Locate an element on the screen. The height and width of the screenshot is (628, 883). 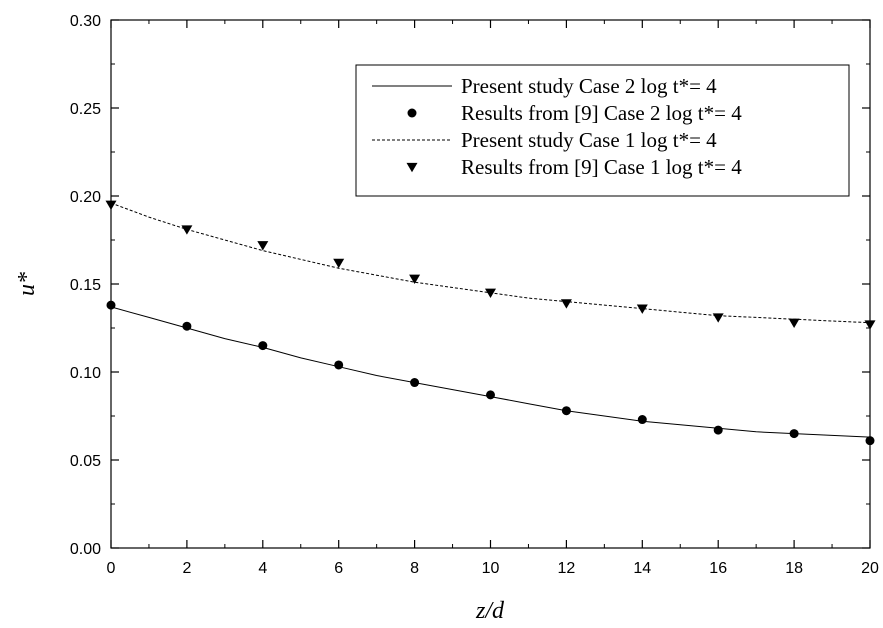
x-tick-label: 4 is located at coordinates (262, 568).